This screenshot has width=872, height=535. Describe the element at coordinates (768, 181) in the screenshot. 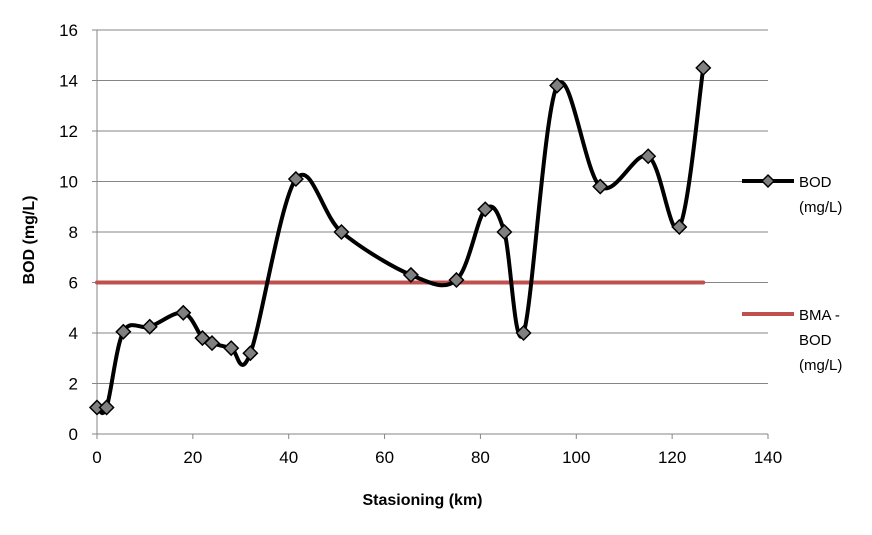

I see `legend-marker` at that location.